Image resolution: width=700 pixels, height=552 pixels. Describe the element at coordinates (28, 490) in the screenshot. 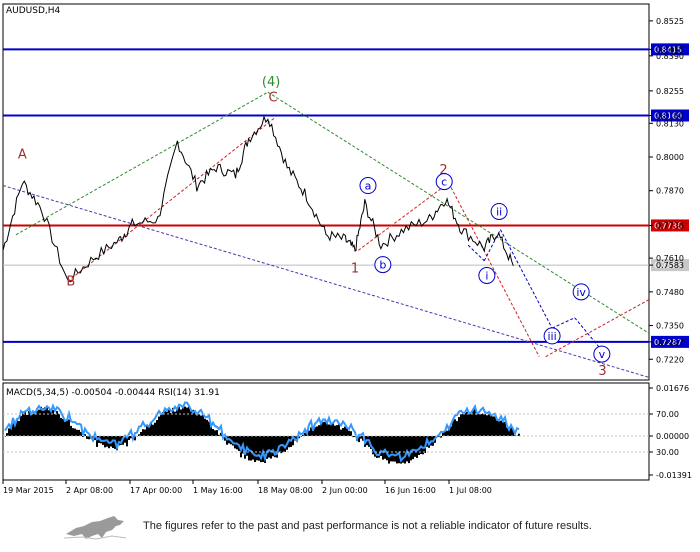

I see `time-tick-label: 19 Mar 2015` at that location.